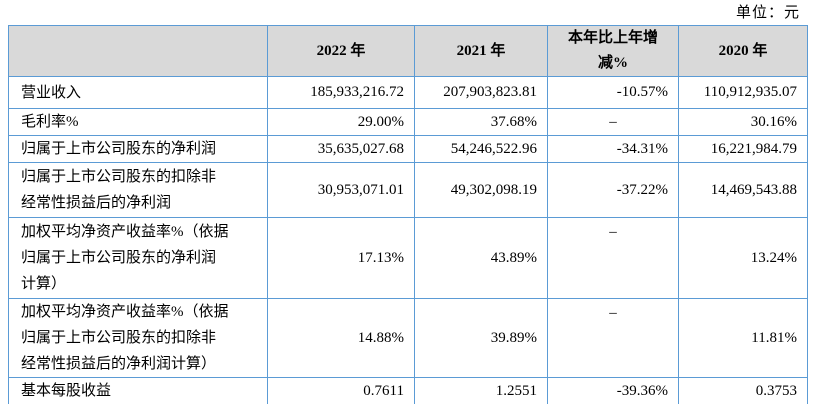 This screenshot has height=404, width=835. What do you see at coordinates (138, 122) in the screenshot?
I see `row-label: 毛利率%` at bounding box center [138, 122].